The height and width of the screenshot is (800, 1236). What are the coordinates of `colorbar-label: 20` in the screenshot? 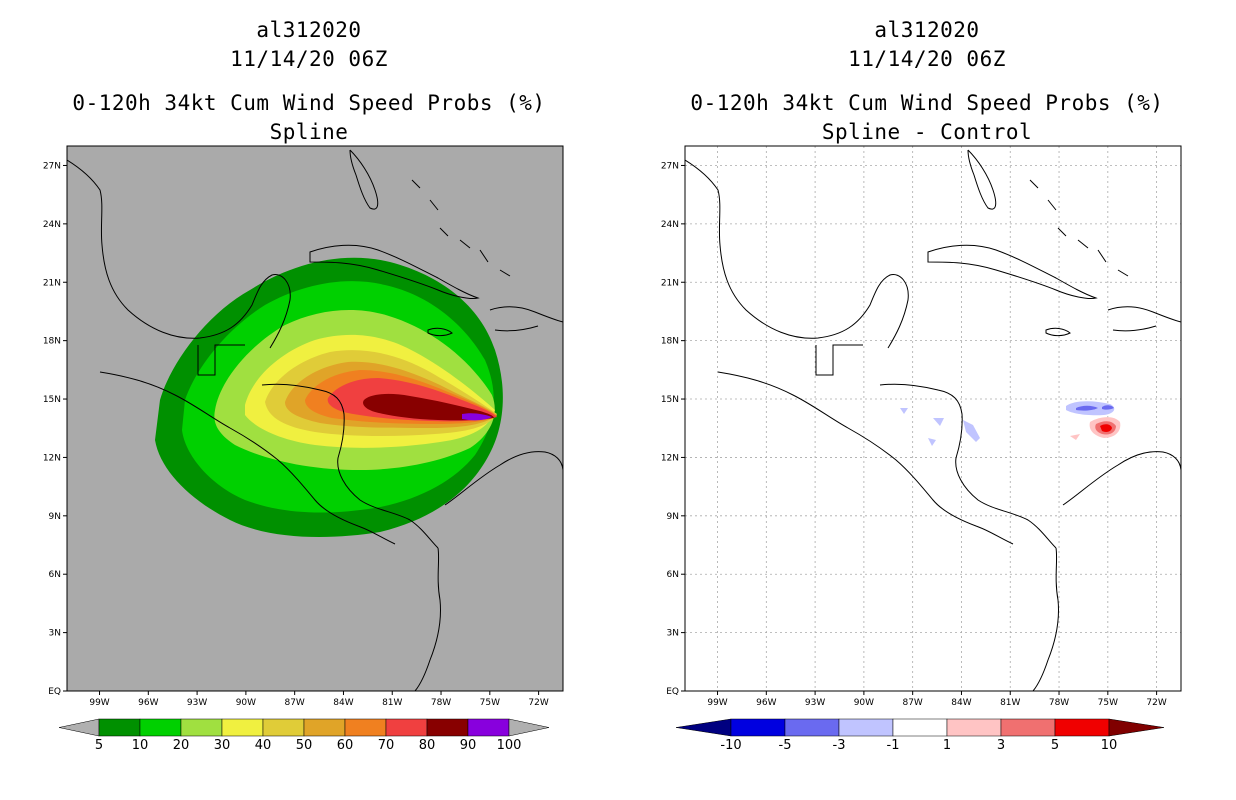 It's located at (181, 745).